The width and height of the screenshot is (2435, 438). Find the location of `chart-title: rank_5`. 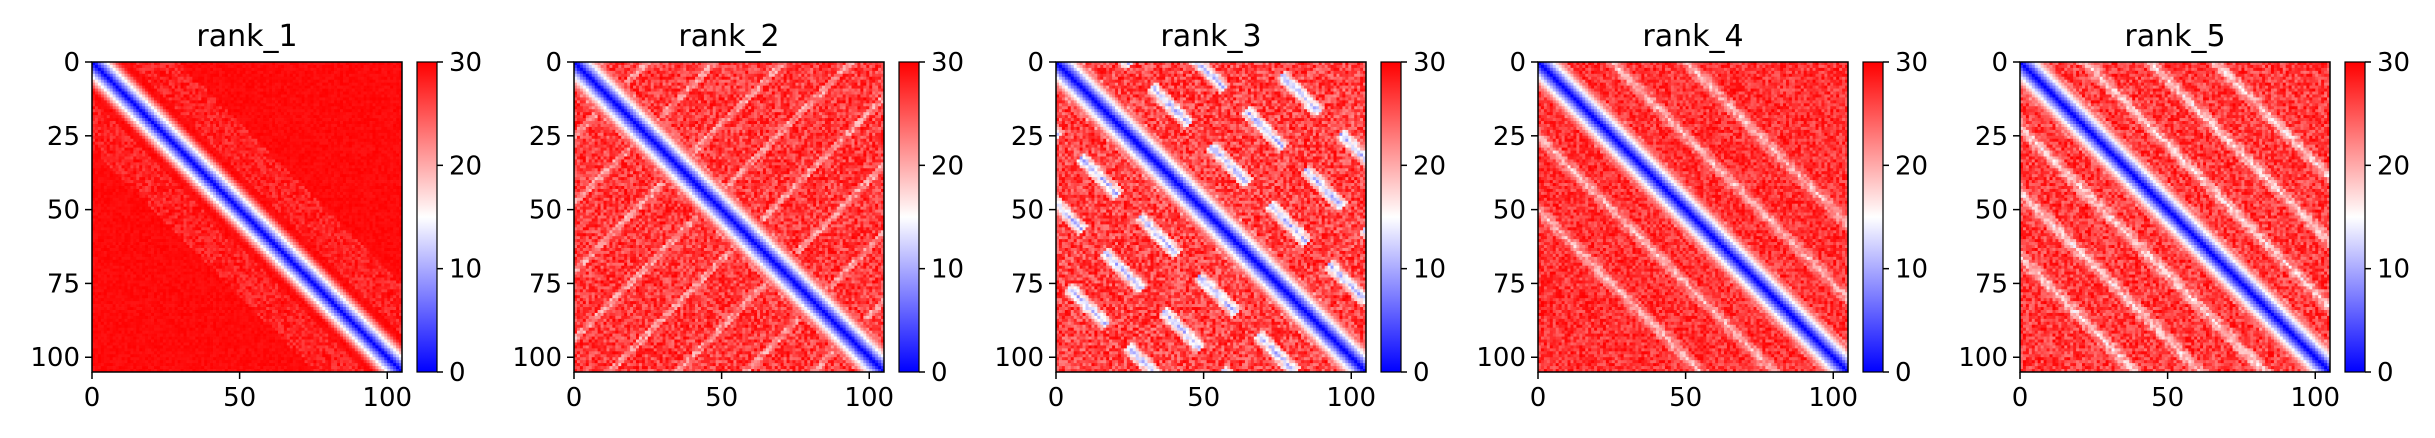

chart-title: rank_5 is located at coordinates (2174, 36).